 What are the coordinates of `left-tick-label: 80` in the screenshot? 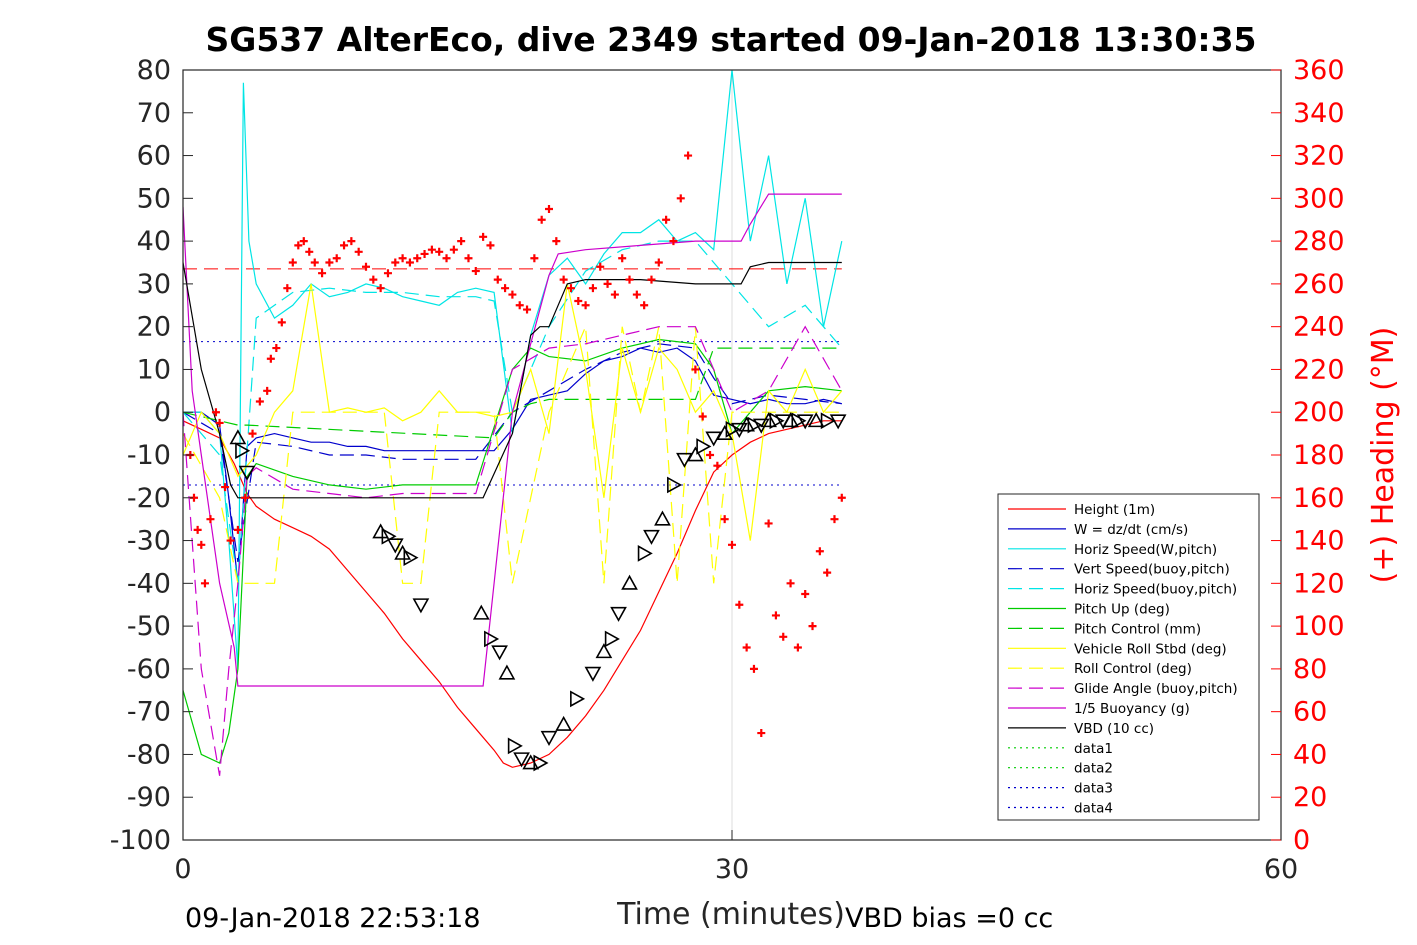 It's located at (154, 70).